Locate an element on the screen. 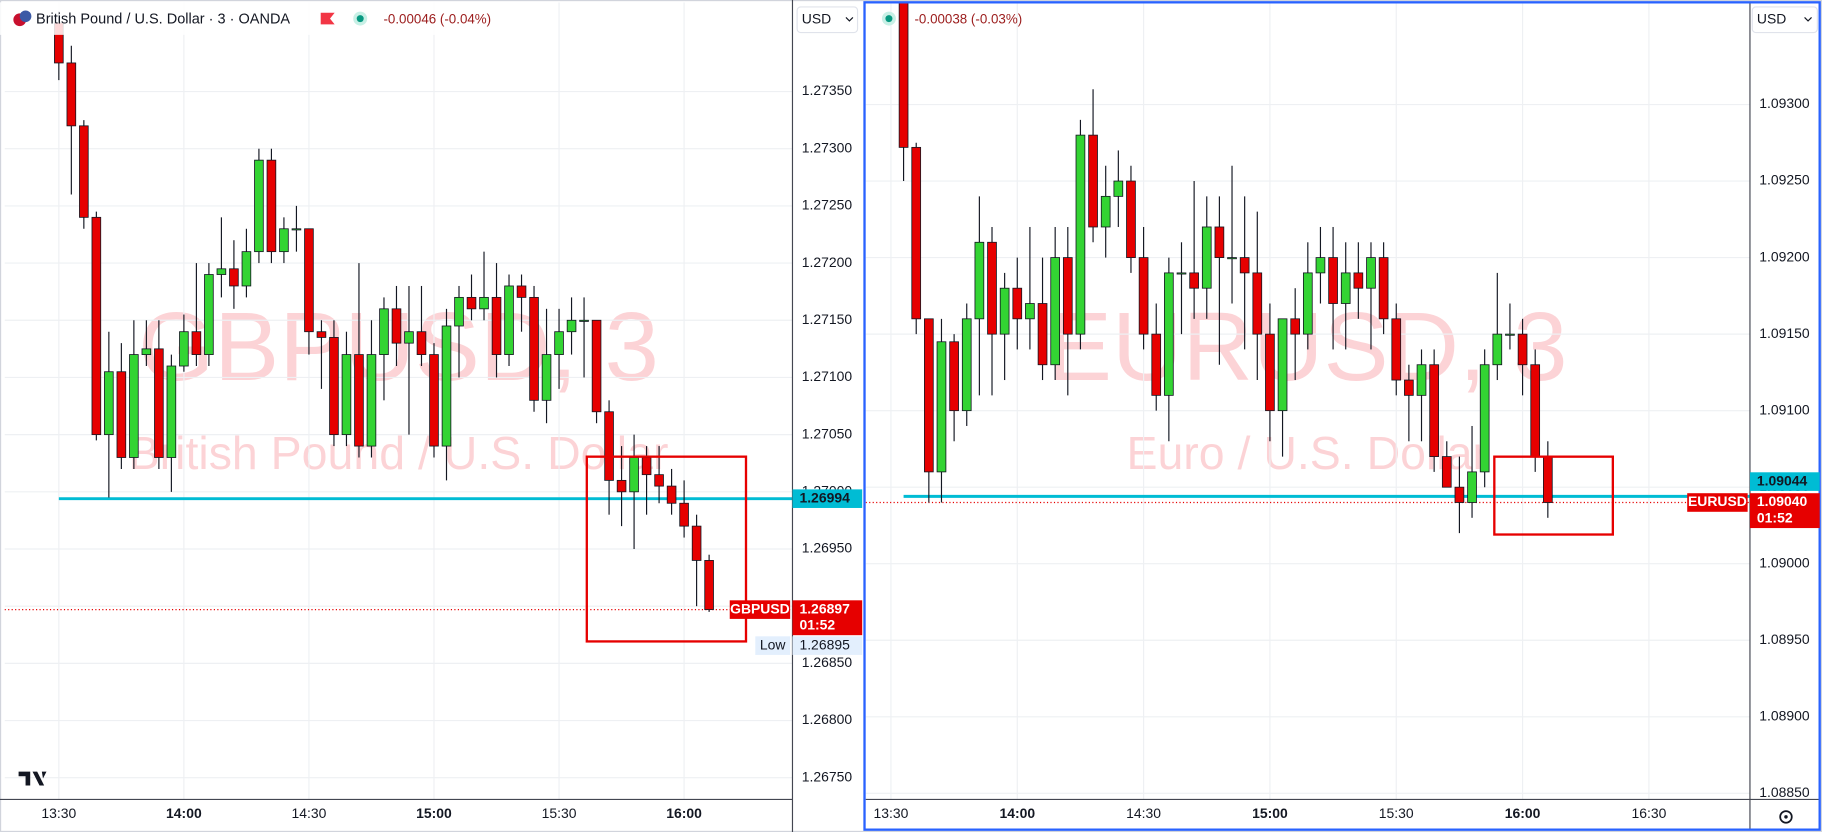 This screenshot has height=832, width=1822. y-tick-label: 1.08850 is located at coordinates (1784, 792).